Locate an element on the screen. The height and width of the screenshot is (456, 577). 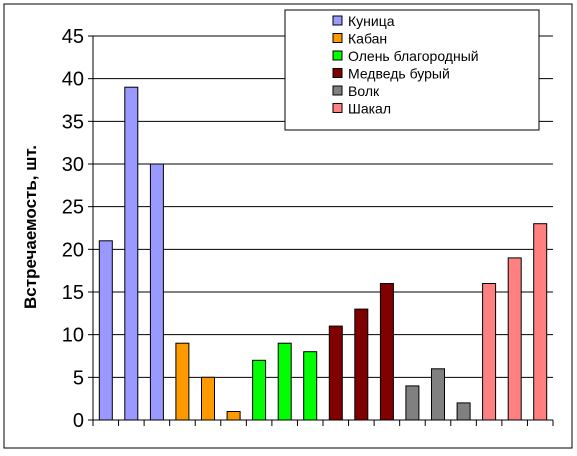
y-tick-label: 30 is located at coordinates (73, 165).